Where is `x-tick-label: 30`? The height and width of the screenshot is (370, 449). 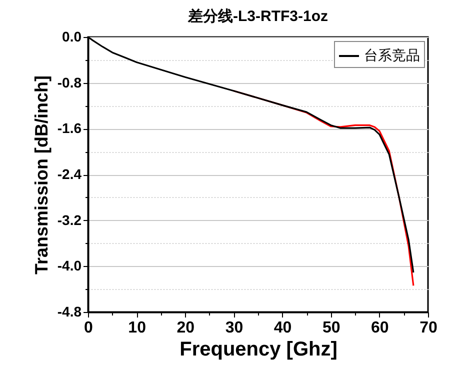 x-tick-label: 30 is located at coordinates (234, 328).